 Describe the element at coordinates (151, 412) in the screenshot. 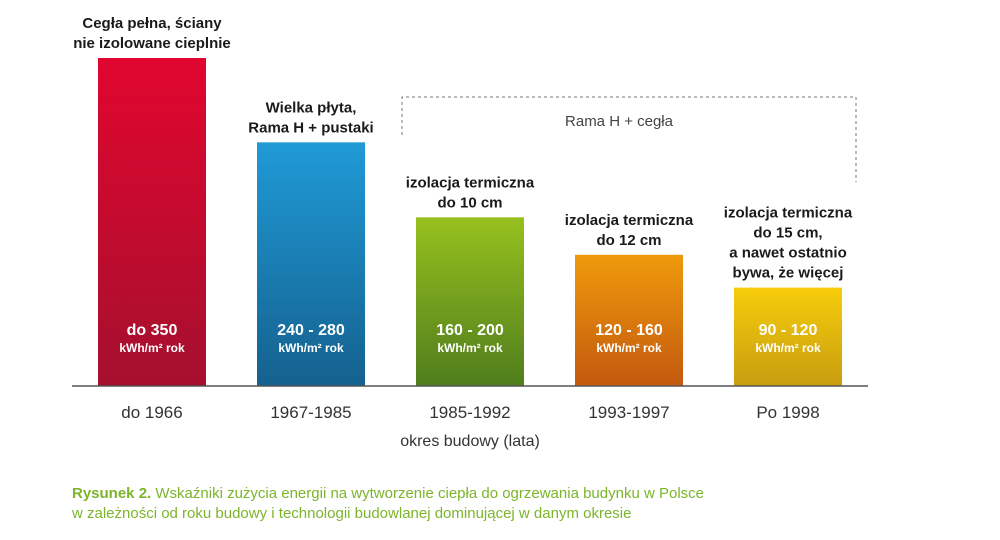

I see `x-tick-label: do 1966` at that location.